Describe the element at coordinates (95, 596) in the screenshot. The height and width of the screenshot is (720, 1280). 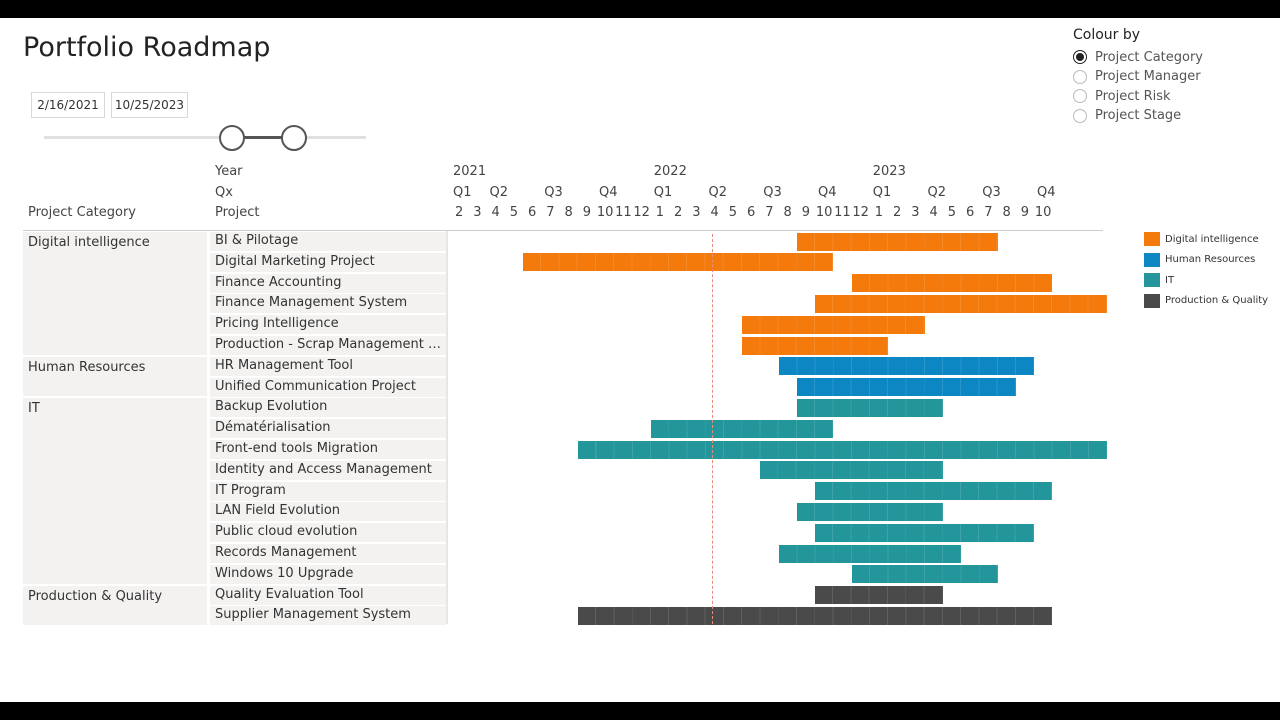
I see `category-label: Production & Quality` at that location.